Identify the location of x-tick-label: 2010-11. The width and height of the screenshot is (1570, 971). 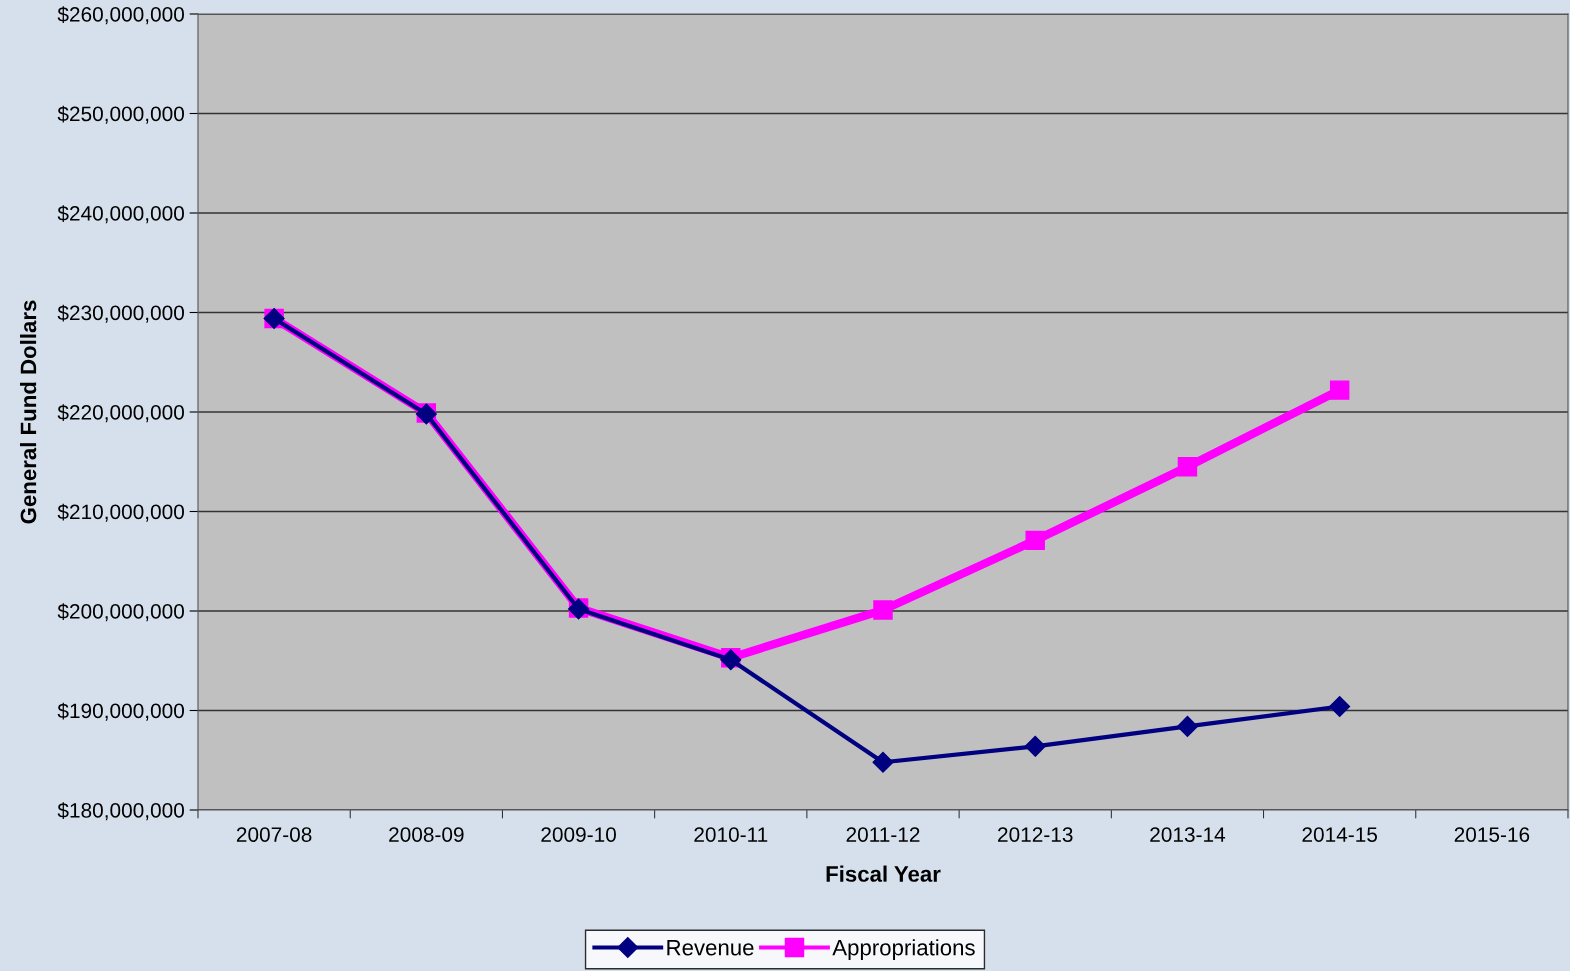
(731, 834).